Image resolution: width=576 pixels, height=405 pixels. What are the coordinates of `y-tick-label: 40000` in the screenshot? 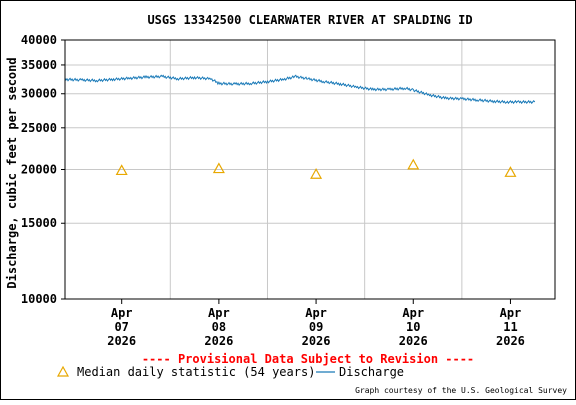 It's located at (39, 40).